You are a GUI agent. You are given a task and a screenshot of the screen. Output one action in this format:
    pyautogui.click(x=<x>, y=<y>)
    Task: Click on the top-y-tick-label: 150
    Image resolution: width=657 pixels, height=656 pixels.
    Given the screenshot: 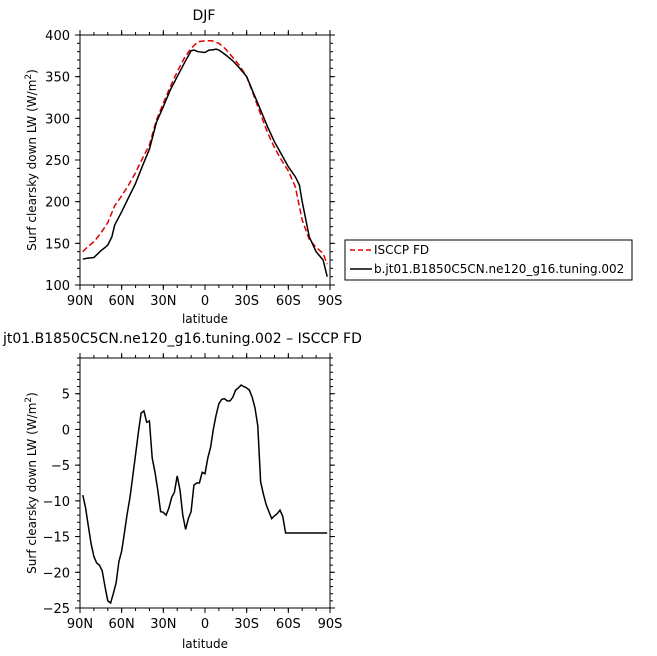 What is the action you would take?
    pyautogui.click(x=57, y=244)
    